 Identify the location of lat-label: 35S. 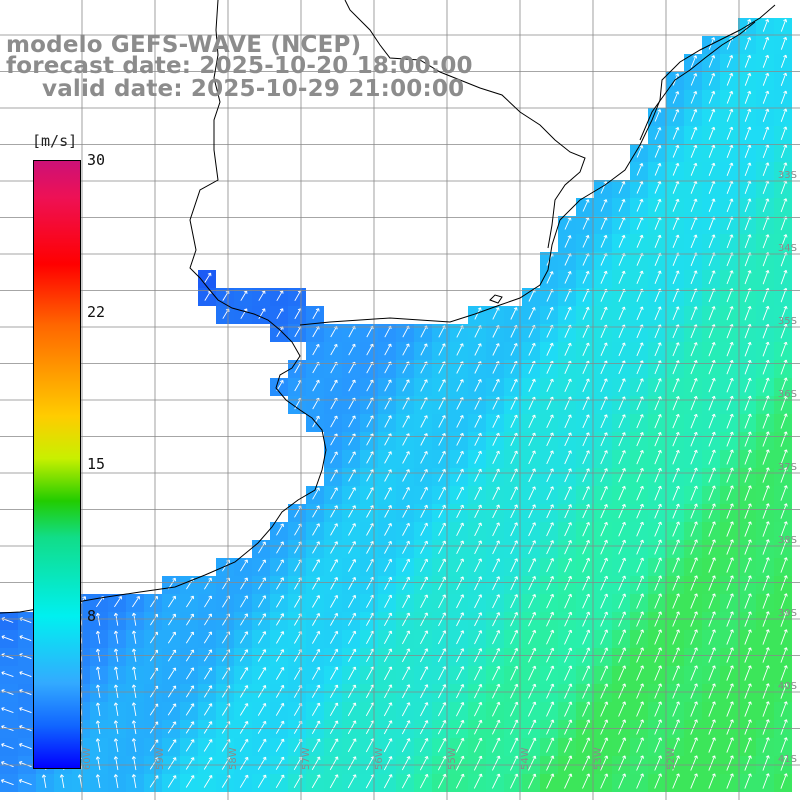
(787, 321).